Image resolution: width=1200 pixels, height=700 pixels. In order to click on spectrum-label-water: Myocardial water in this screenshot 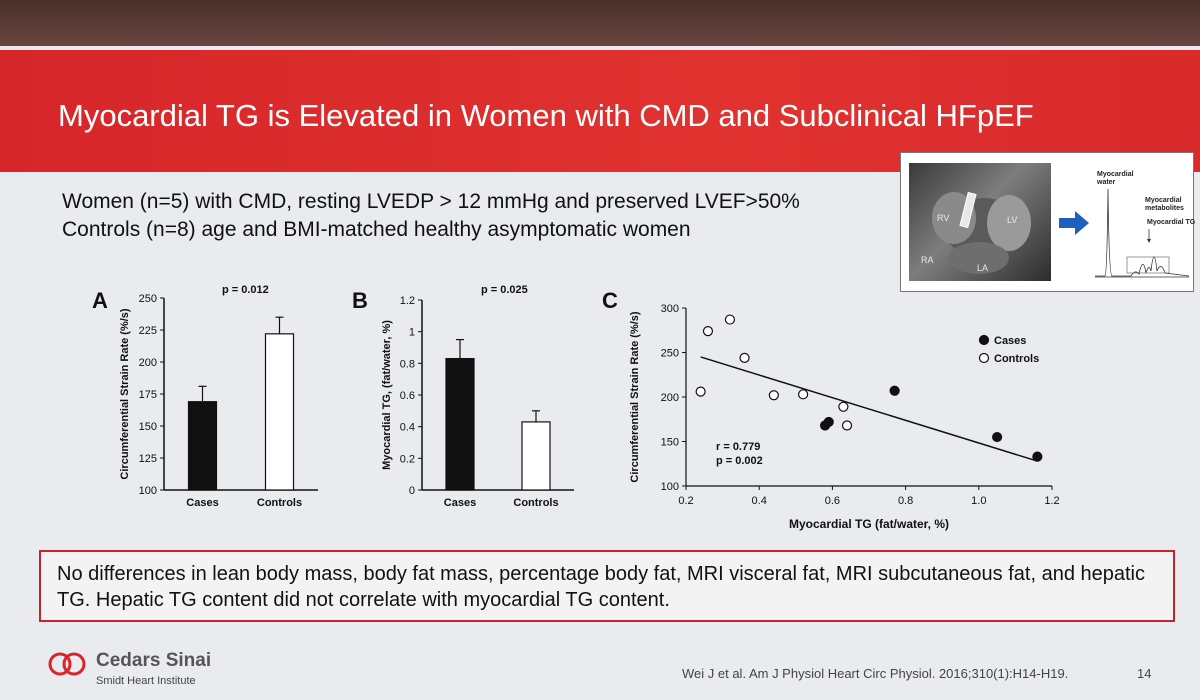, I will do `click(1115, 178)`.